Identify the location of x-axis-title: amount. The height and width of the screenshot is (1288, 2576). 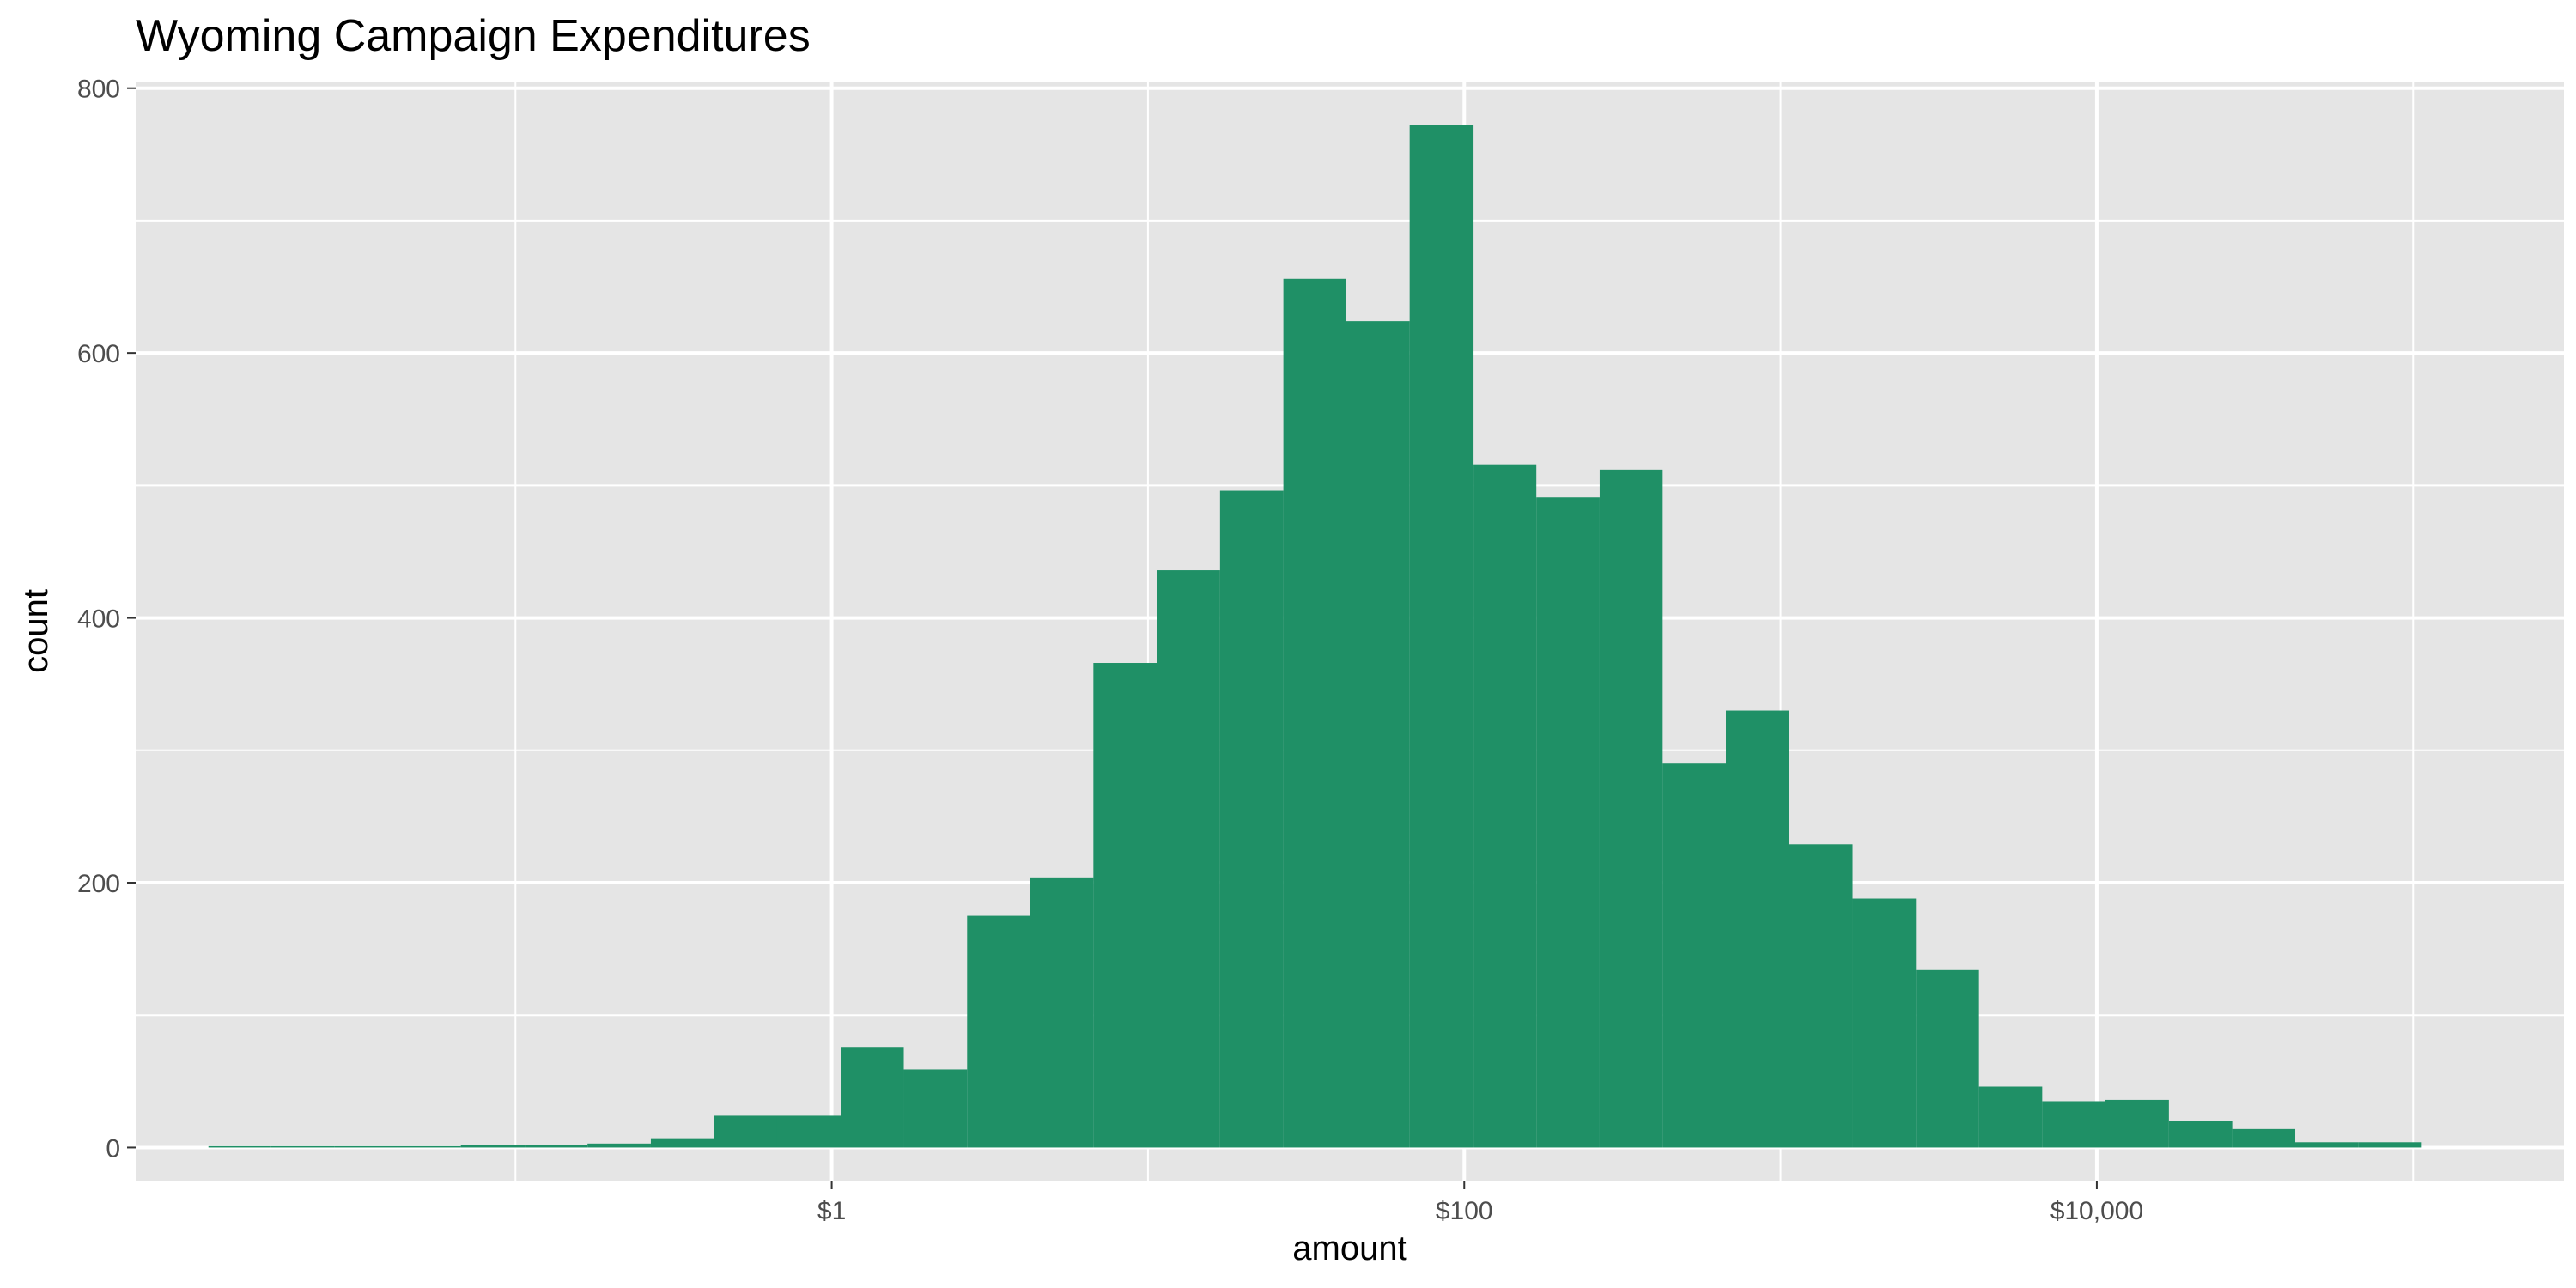
(1349, 1248).